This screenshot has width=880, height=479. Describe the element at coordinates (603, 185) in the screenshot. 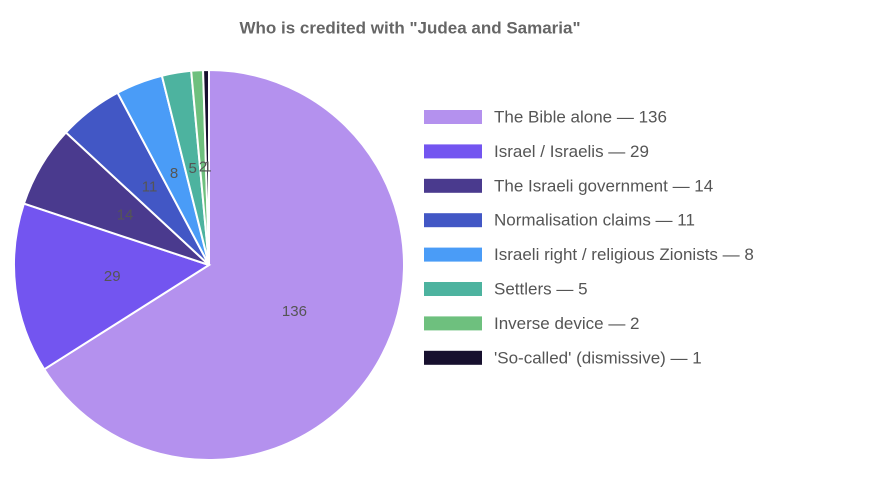

I see `legend-label: The Israeli government — 14` at that location.